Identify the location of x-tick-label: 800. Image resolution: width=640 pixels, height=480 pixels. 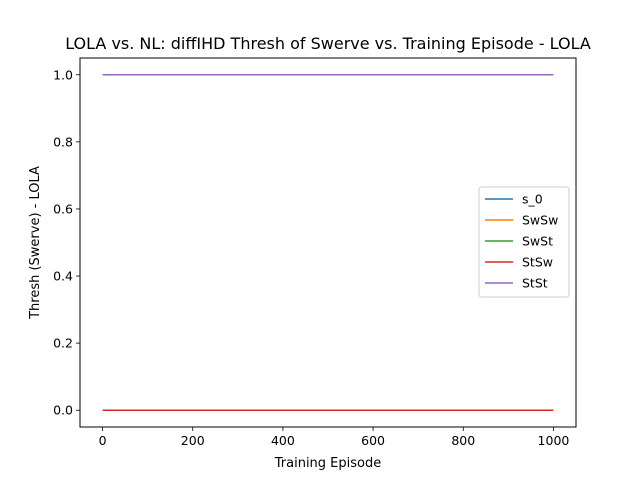
(463, 440).